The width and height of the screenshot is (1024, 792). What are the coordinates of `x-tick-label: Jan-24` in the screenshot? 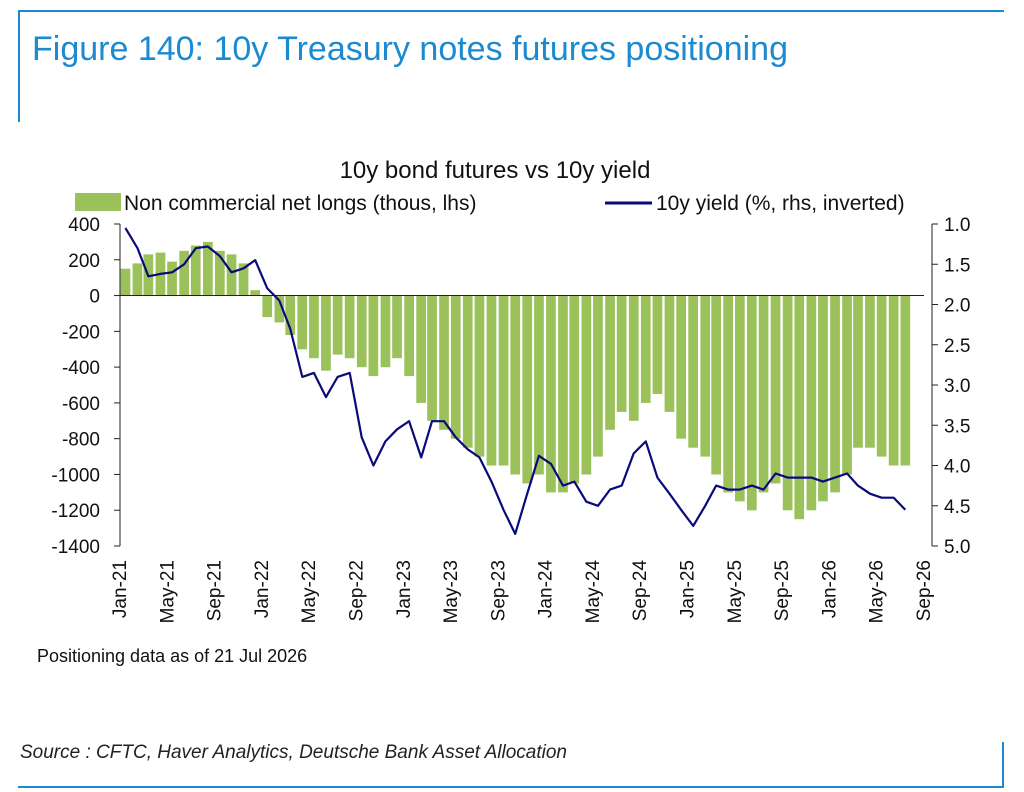 It's located at (546, 589).